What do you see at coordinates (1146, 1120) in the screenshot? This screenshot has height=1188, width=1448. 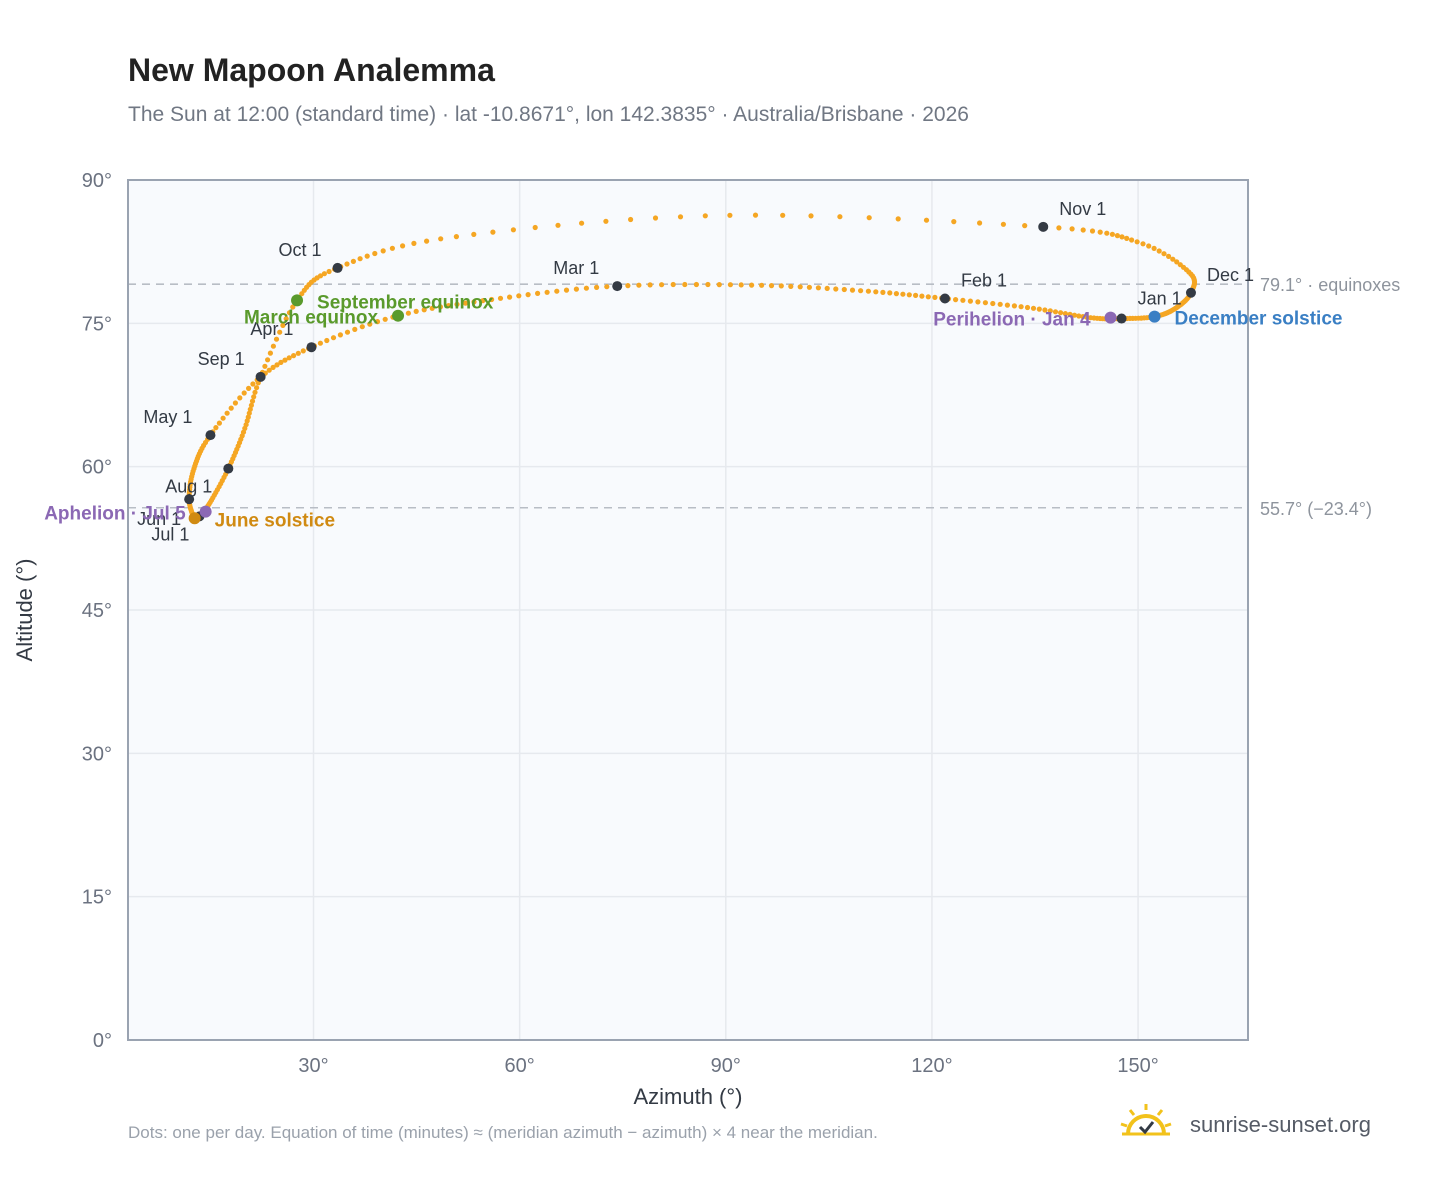 I see `sun-check-icon` at bounding box center [1146, 1120].